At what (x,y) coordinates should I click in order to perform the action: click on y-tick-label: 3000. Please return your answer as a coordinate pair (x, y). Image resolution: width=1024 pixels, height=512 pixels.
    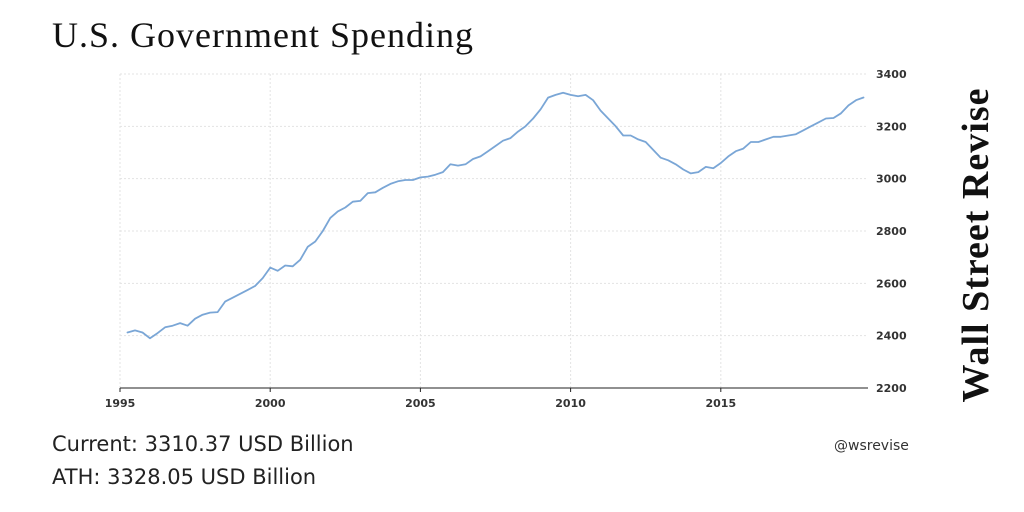
    Looking at the image, I should click on (891, 179).